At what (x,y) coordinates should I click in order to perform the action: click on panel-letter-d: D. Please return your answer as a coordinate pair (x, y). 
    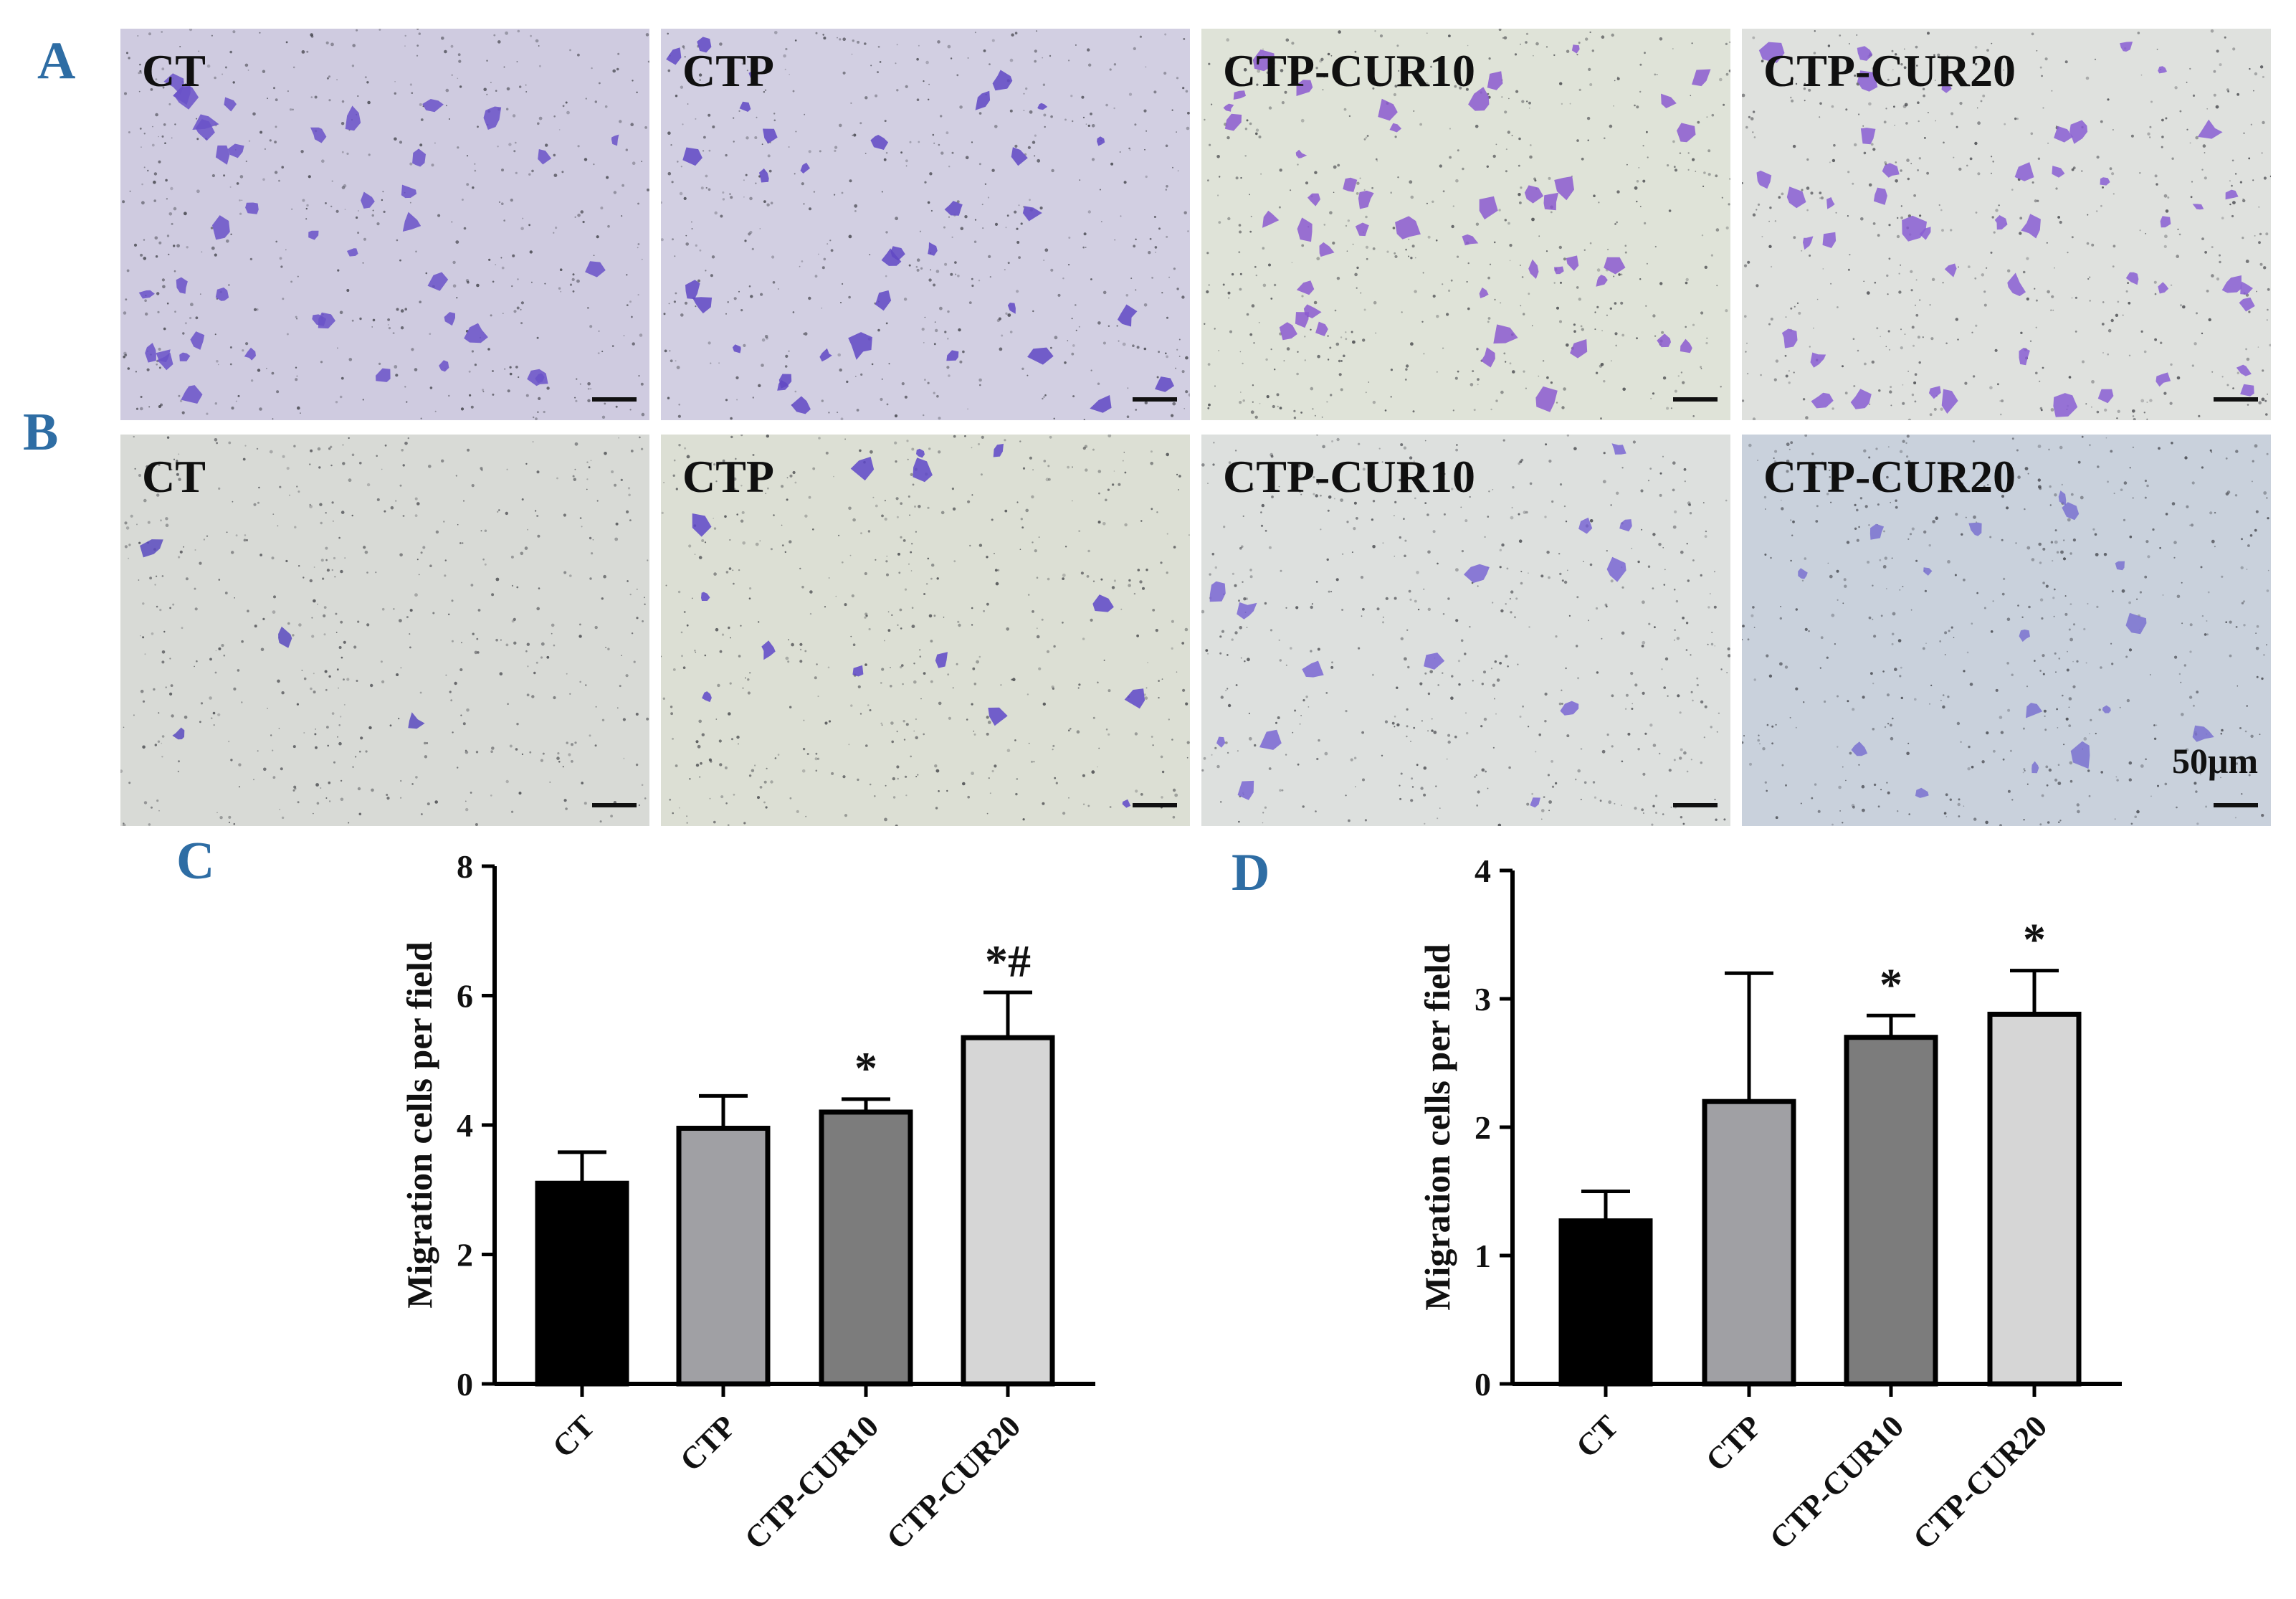
    Looking at the image, I should click on (1251, 872).